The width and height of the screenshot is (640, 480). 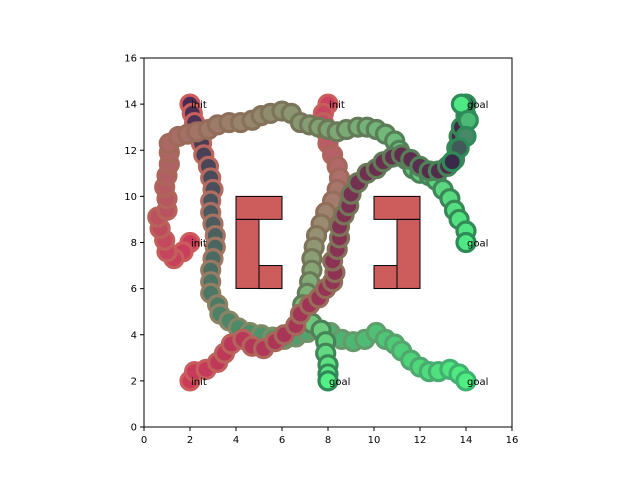 What do you see at coordinates (466, 440) in the screenshot?
I see `x-tick-label: 14` at bounding box center [466, 440].